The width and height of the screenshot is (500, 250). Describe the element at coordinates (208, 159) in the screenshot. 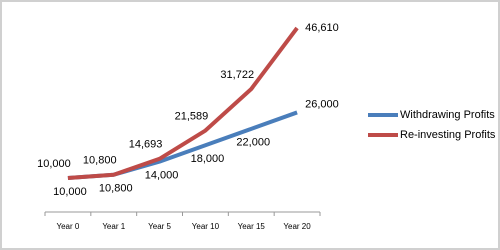

I see `data-label: 18,000` at that location.